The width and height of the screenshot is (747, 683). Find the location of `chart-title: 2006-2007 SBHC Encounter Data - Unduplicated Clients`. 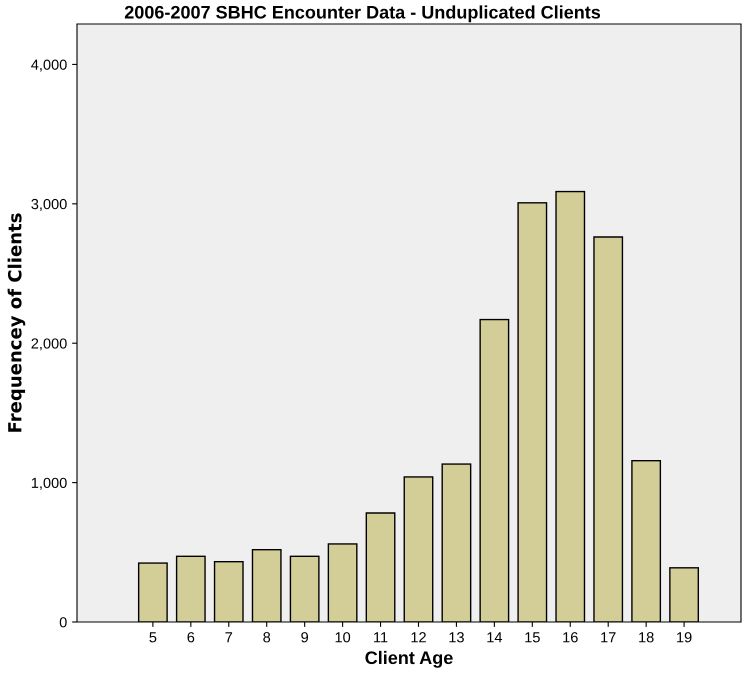

chart-title: 2006-2007 SBHC Encounter Data - Unduplicated Clients is located at coordinates (362, 13).